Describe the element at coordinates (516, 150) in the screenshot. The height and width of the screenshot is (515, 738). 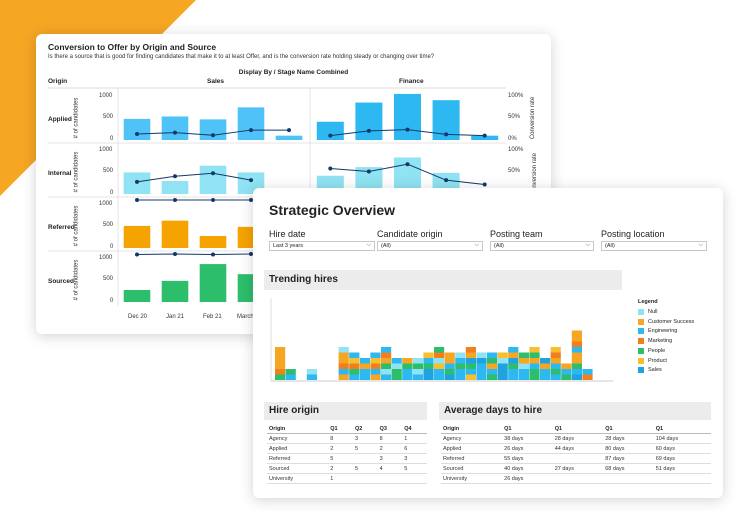
I see `y2-tick: 100%` at that location.